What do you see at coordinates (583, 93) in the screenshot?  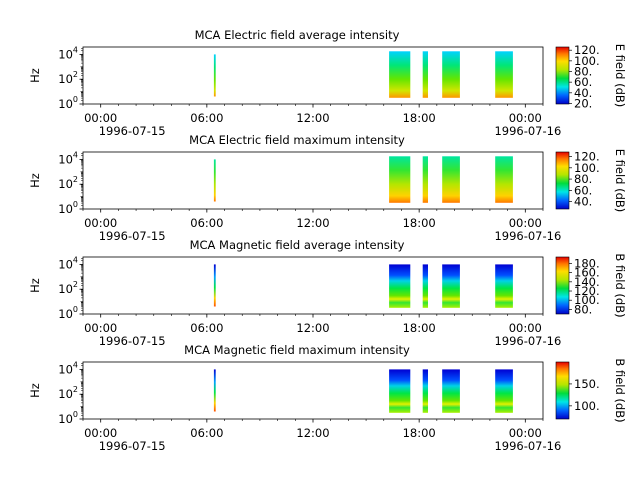 I see `colorbar-tick-label: 40.` at bounding box center [583, 93].